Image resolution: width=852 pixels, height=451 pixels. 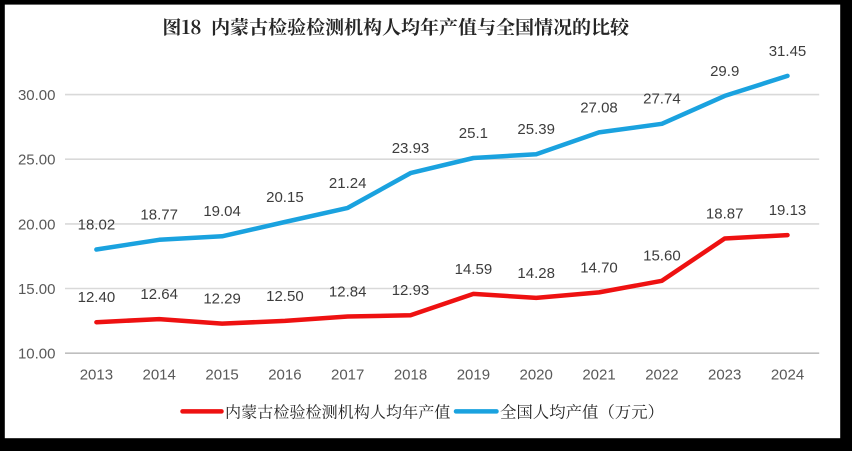 What do you see at coordinates (474, 269) in the screenshot?
I see `svg-text: 14.59` at bounding box center [474, 269].